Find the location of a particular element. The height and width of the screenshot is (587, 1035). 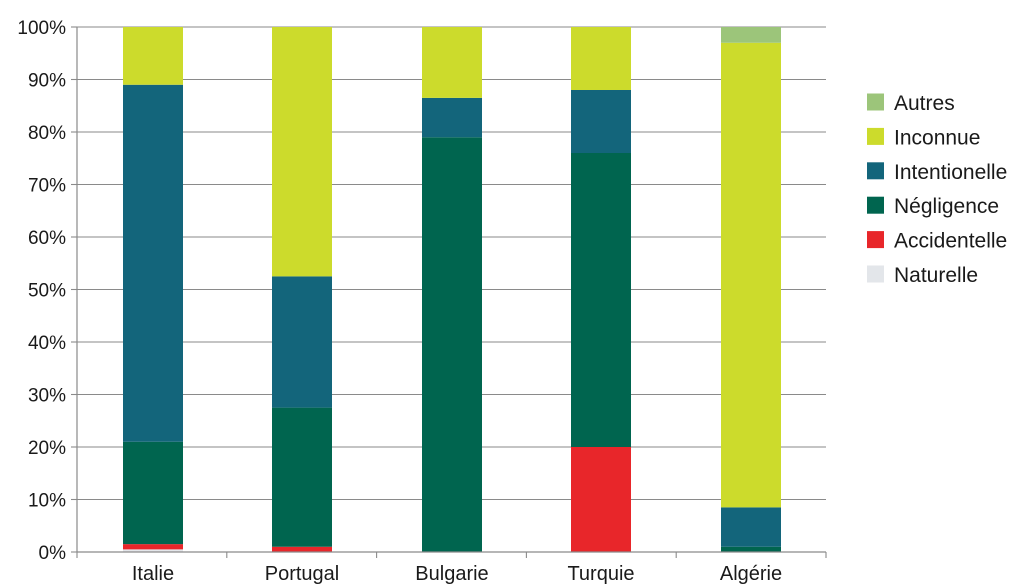

legend-label: Inconnue is located at coordinates (937, 137).